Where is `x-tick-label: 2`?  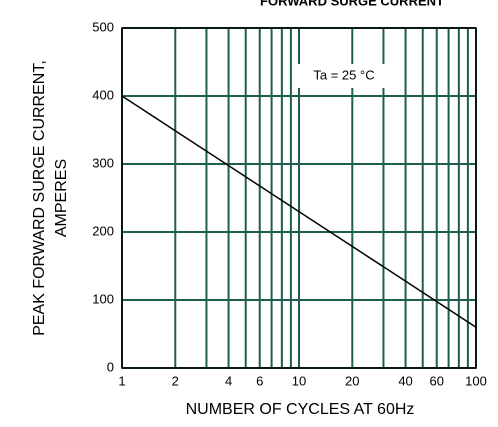 x-tick-label: 2 is located at coordinates (175, 380).